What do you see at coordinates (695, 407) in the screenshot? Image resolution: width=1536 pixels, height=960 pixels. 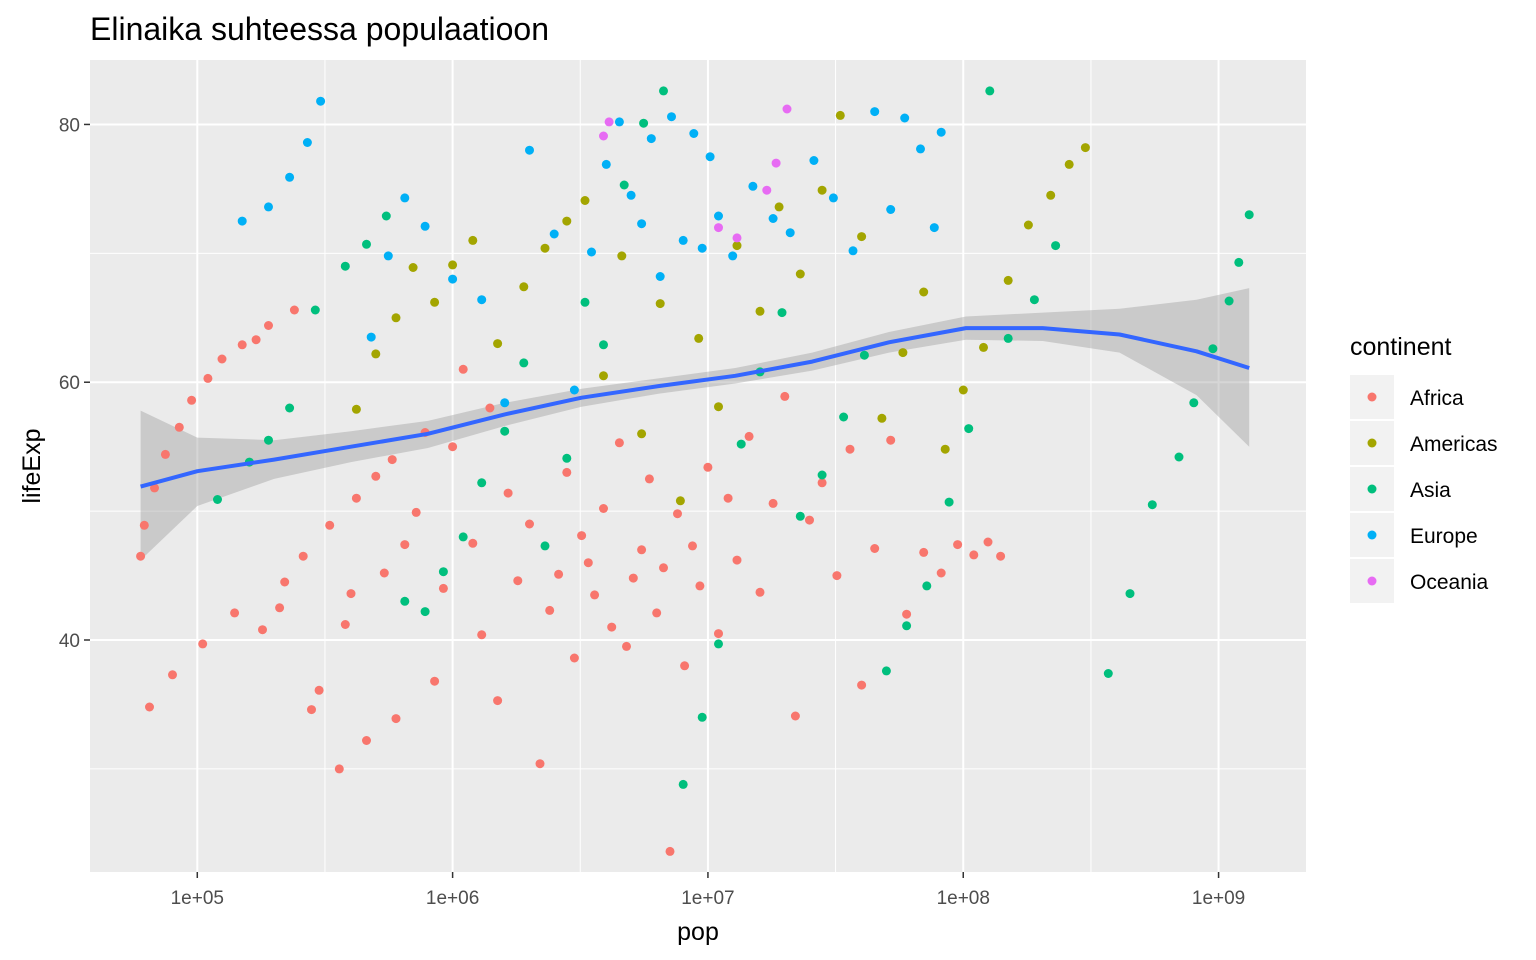 I see `smooth-line` at bounding box center [695, 407].